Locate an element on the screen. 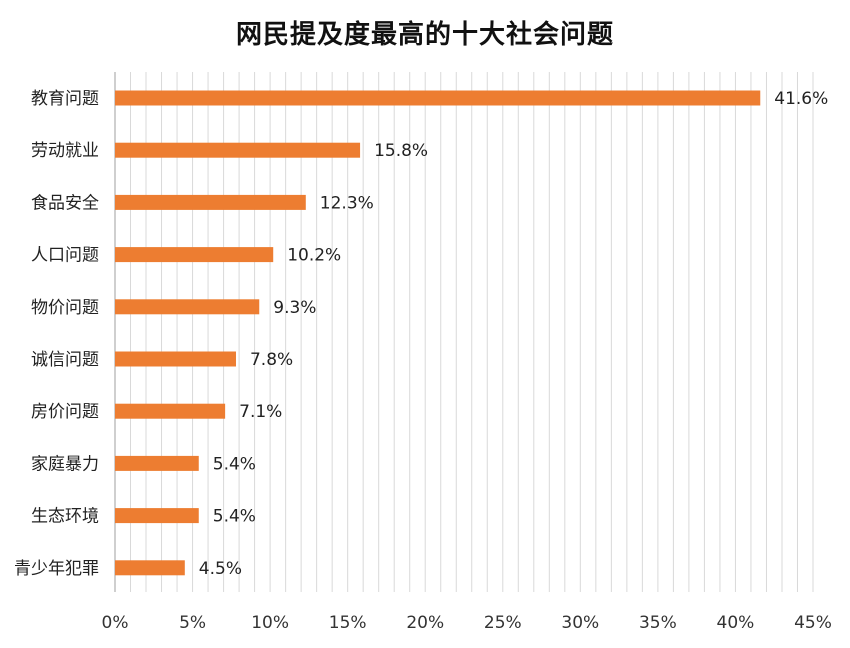 This screenshot has width=850, height=648. value-label: 15.8% is located at coordinates (401, 151).